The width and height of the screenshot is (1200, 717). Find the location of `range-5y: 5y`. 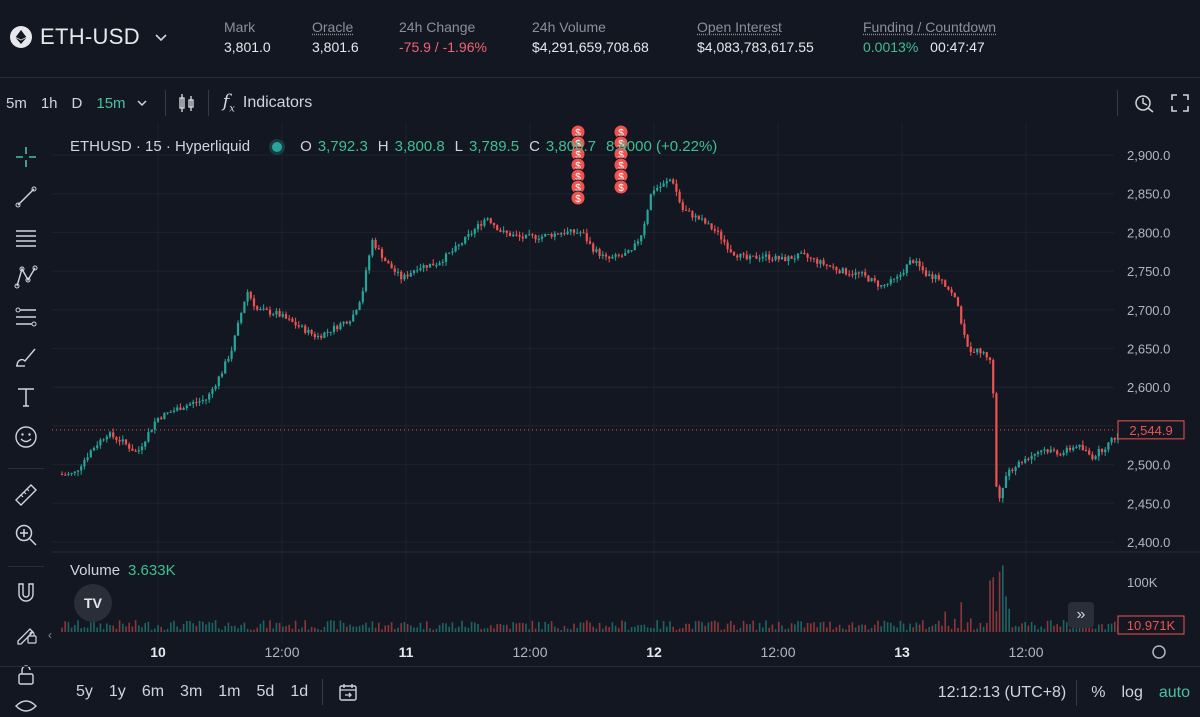

range-5y: 5y is located at coordinates (84, 691).